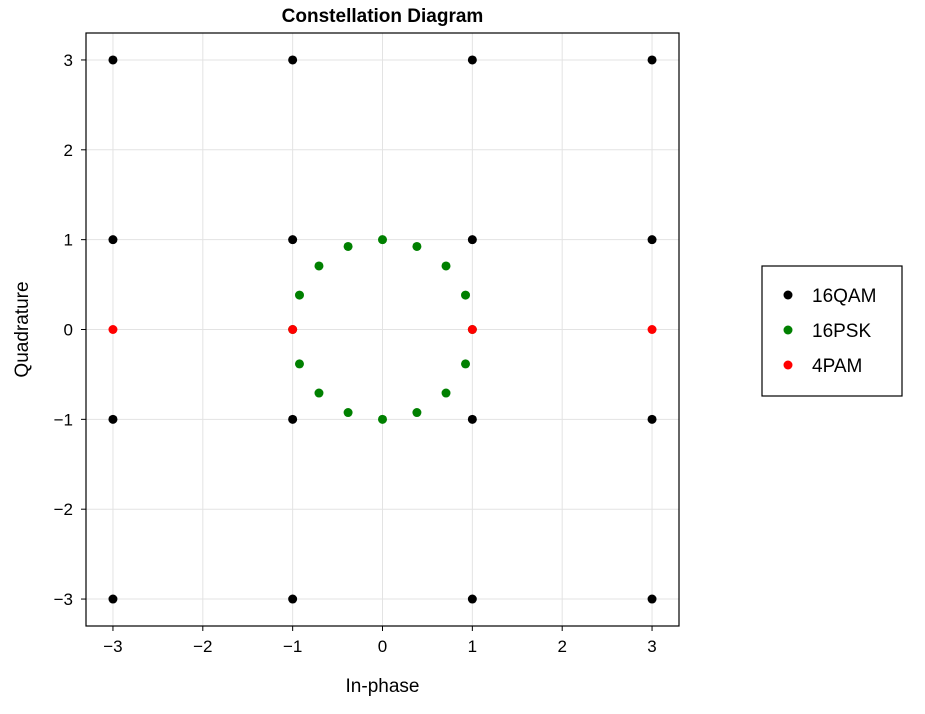 This screenshot has height=714, width=925. Describe the element at coordinates (382, 646) in the screenshot. I see `x-tick-label: 0` at that location.